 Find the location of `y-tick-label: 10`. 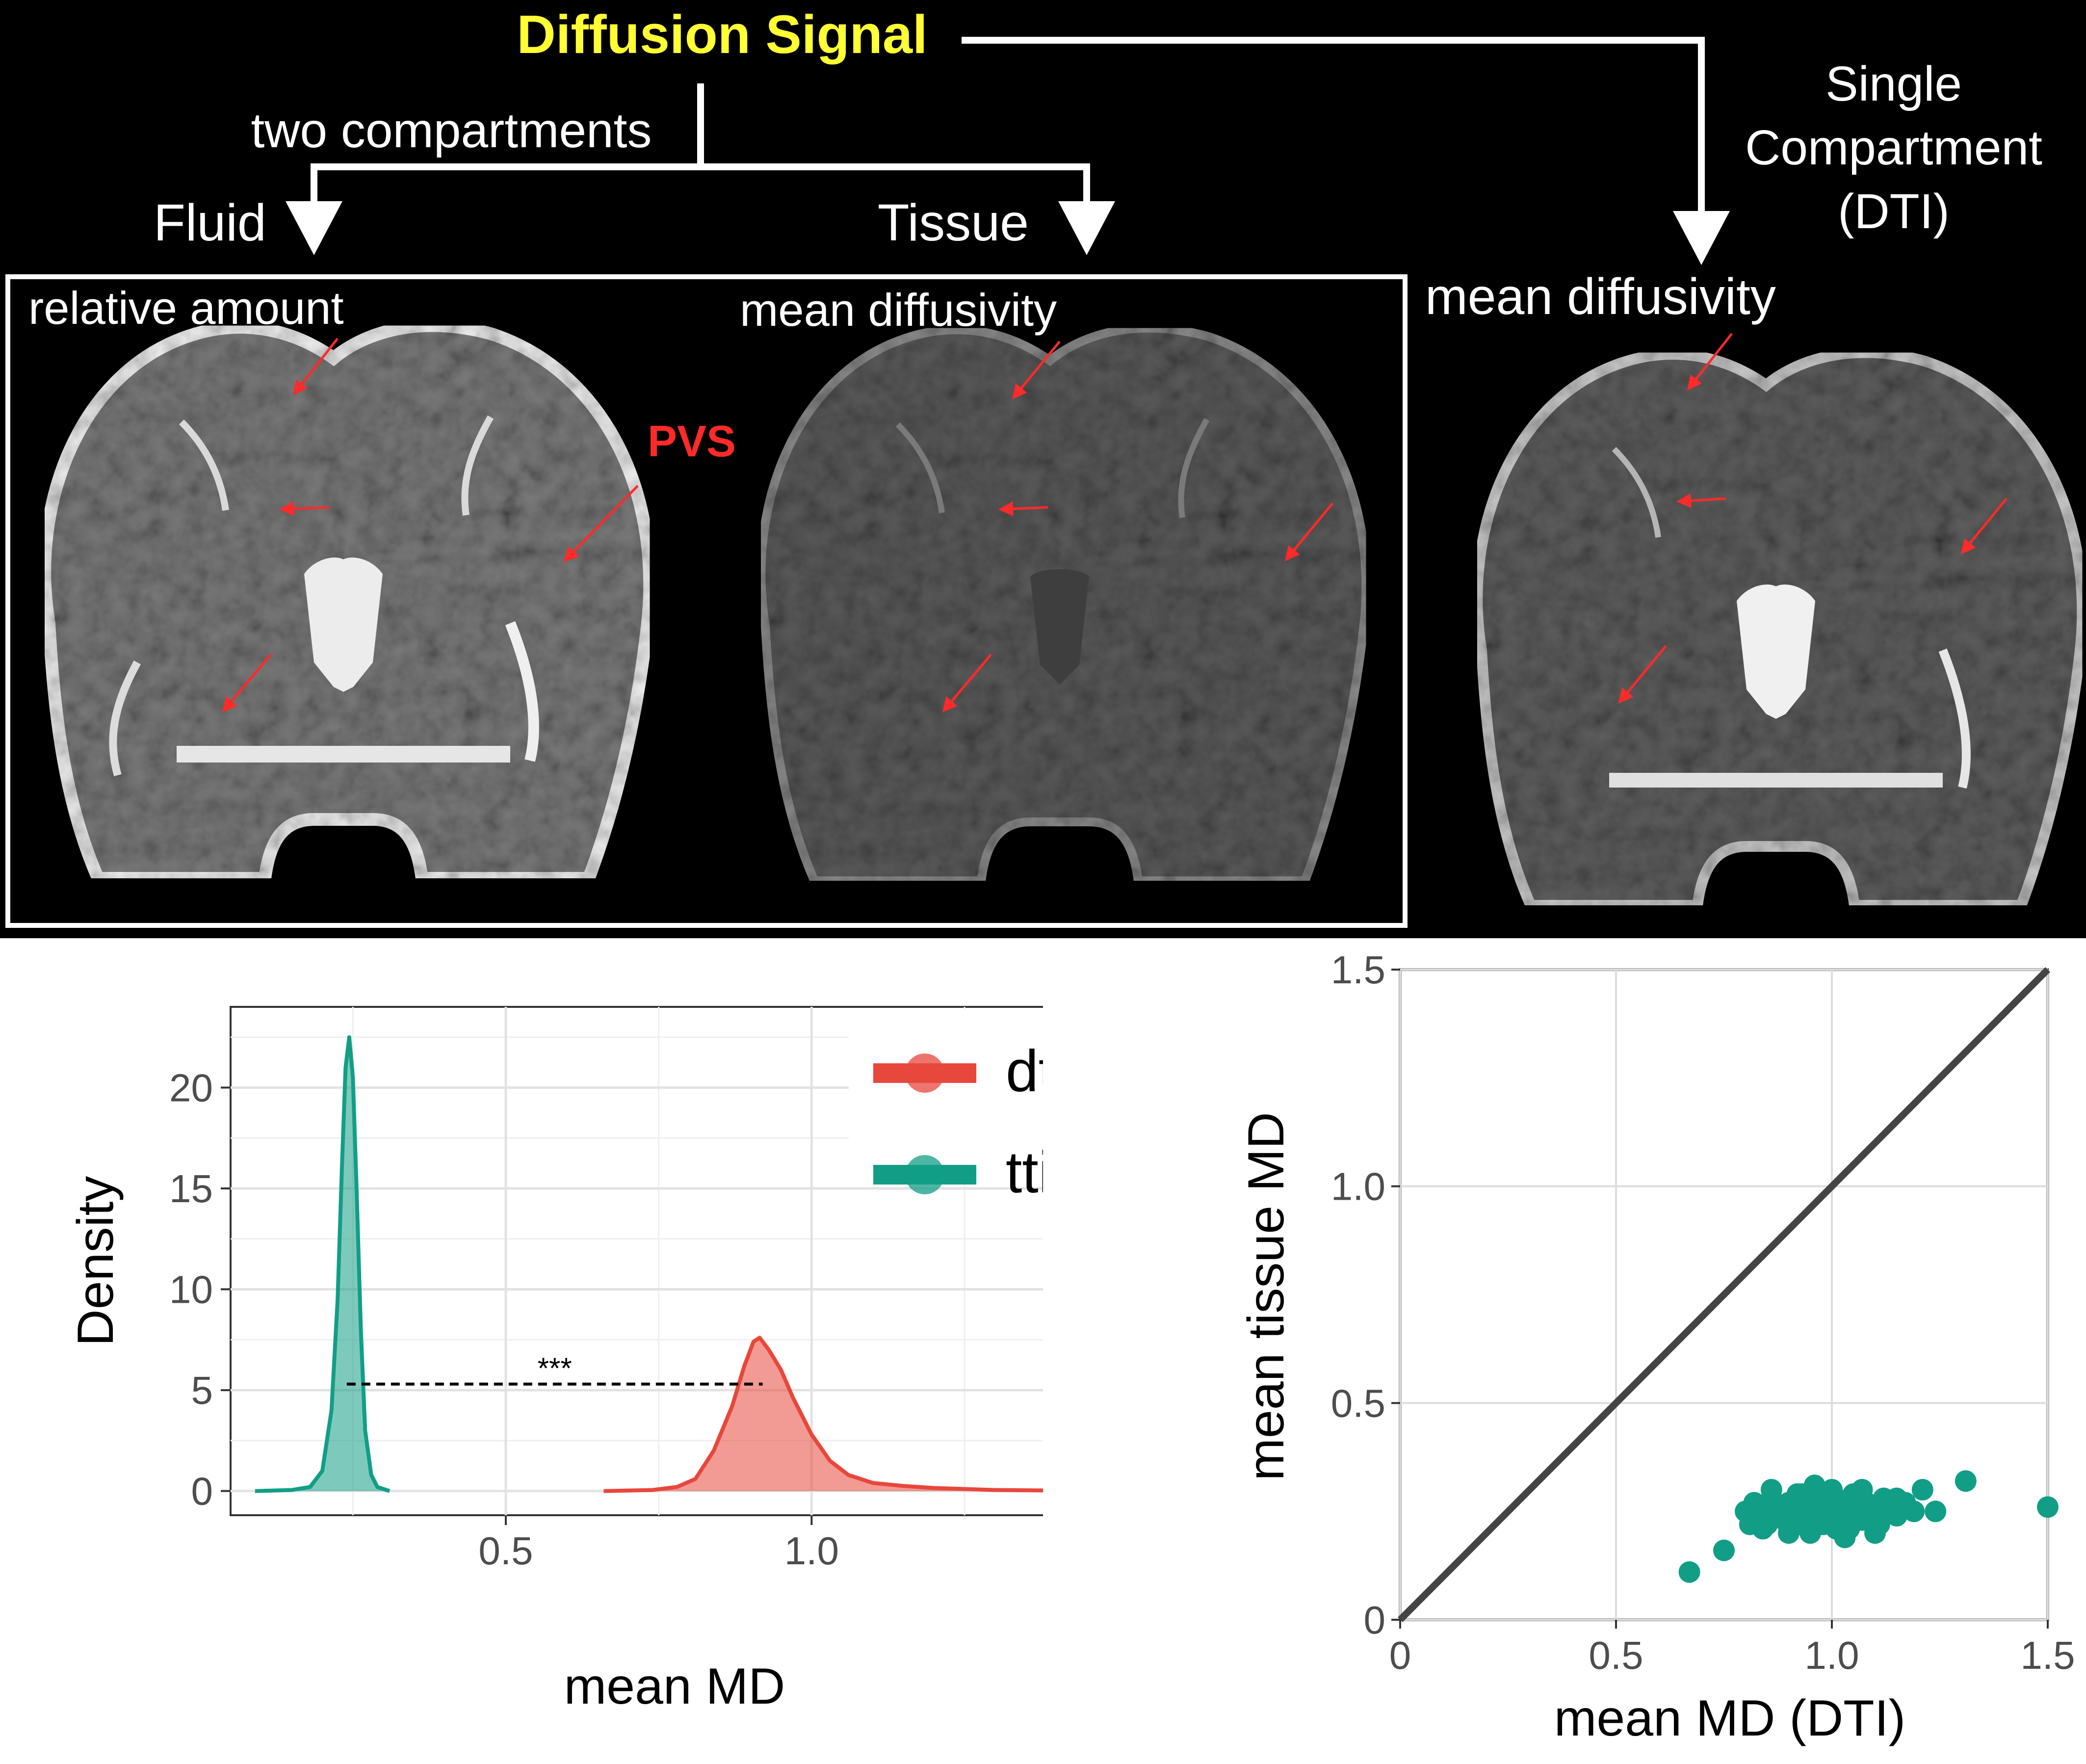

y-tick-label: 10 is located at coordinates (191, 1290).